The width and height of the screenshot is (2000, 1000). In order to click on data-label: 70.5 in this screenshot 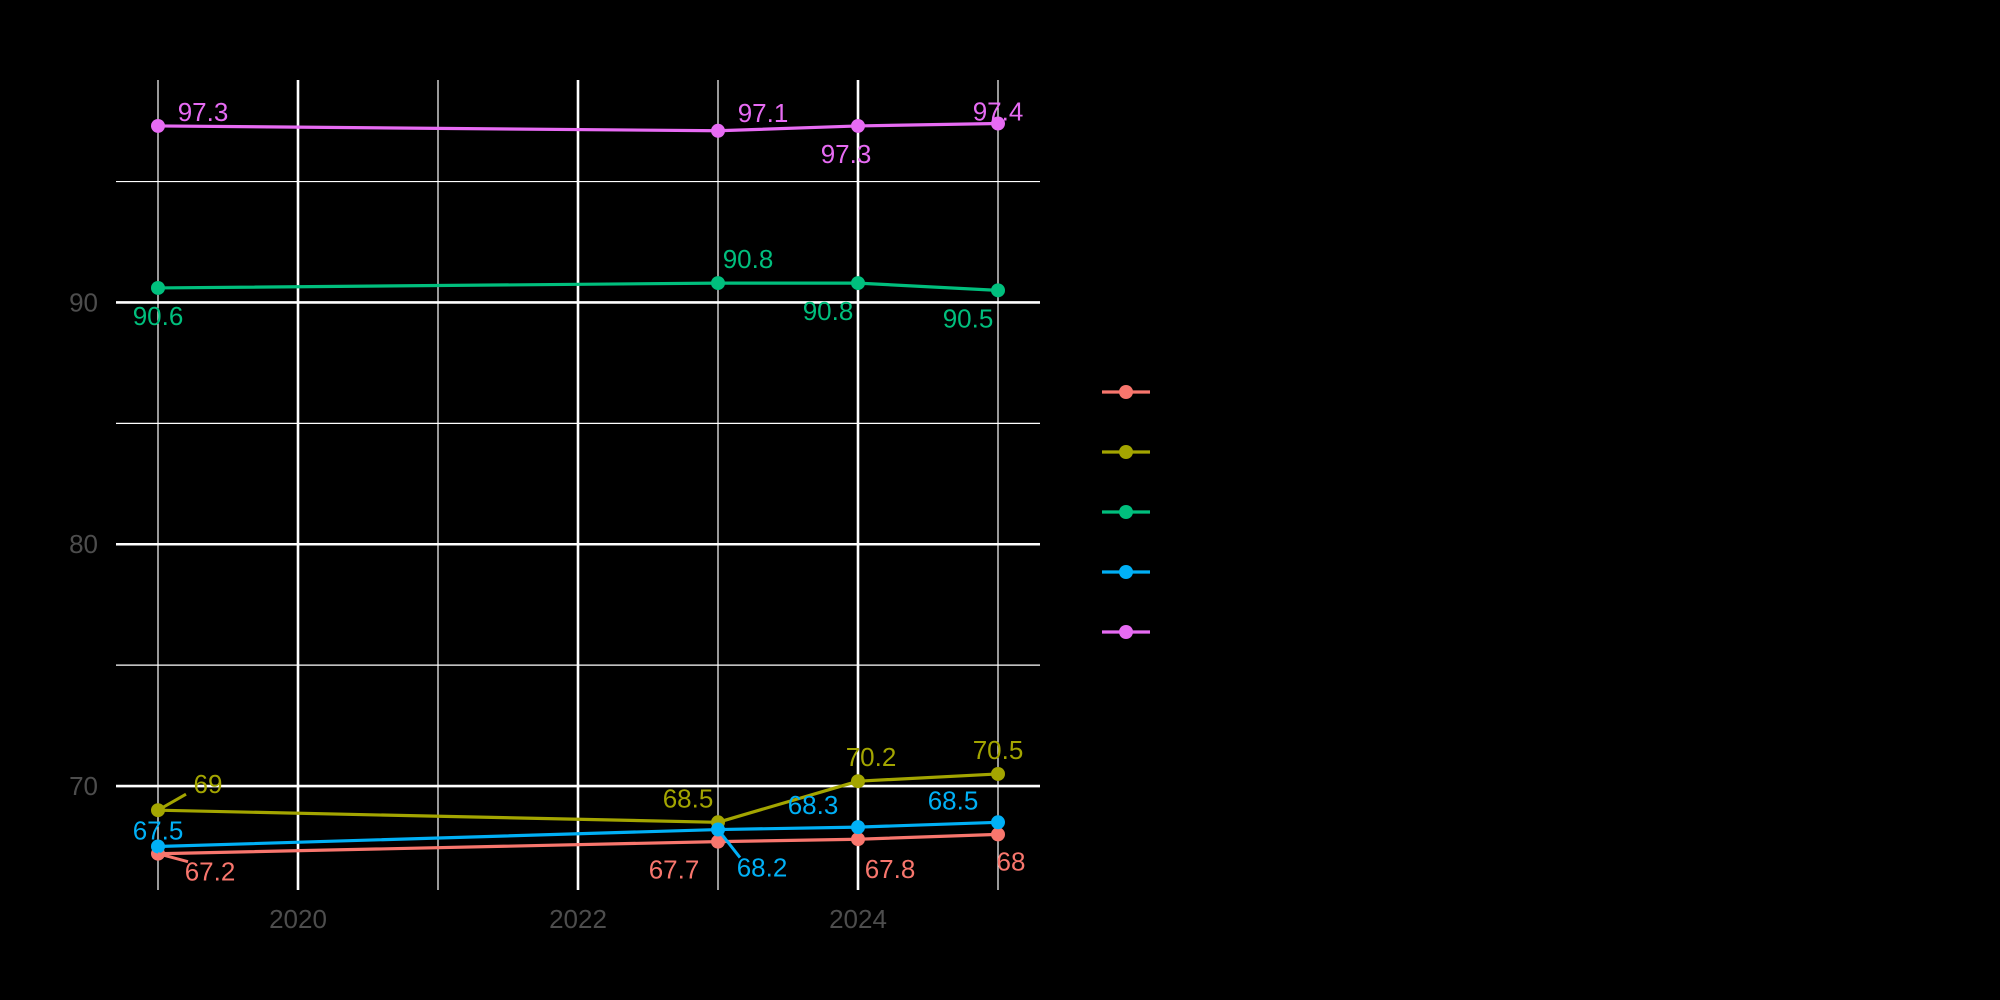, I will do `click(998, 750)`.